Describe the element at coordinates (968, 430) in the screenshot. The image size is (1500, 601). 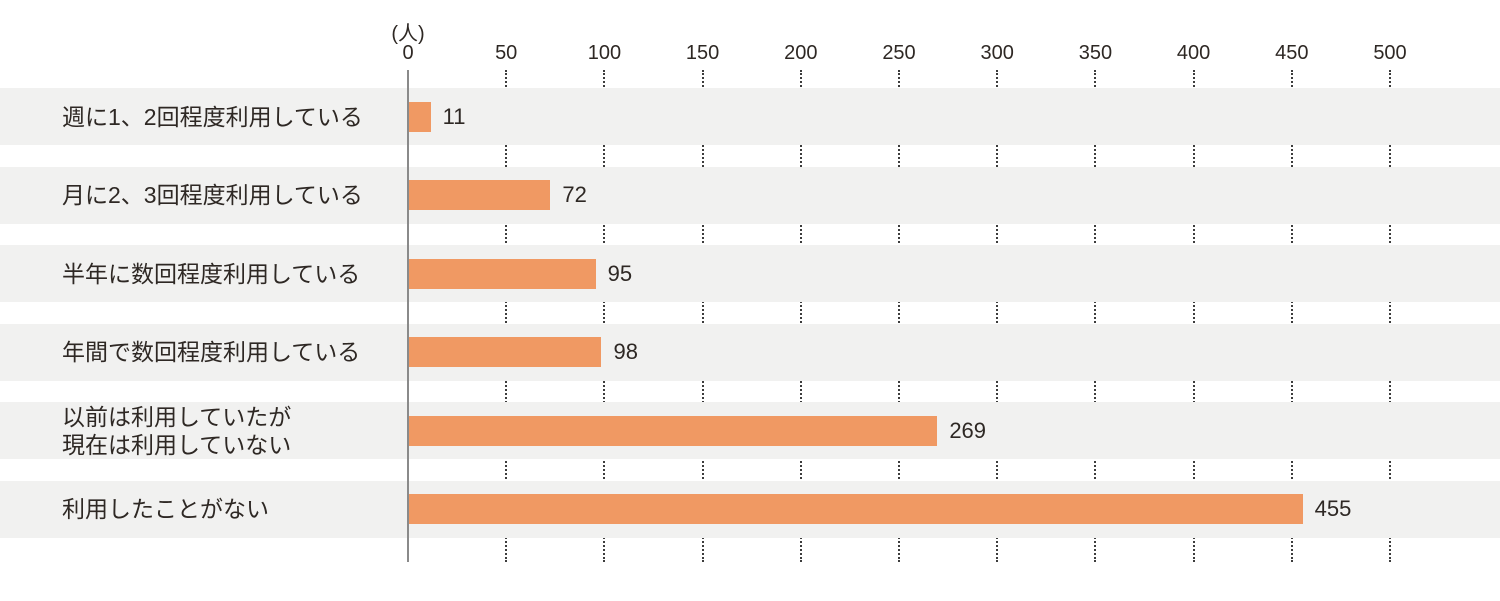
I see `bar-value-label: 269` at that location.